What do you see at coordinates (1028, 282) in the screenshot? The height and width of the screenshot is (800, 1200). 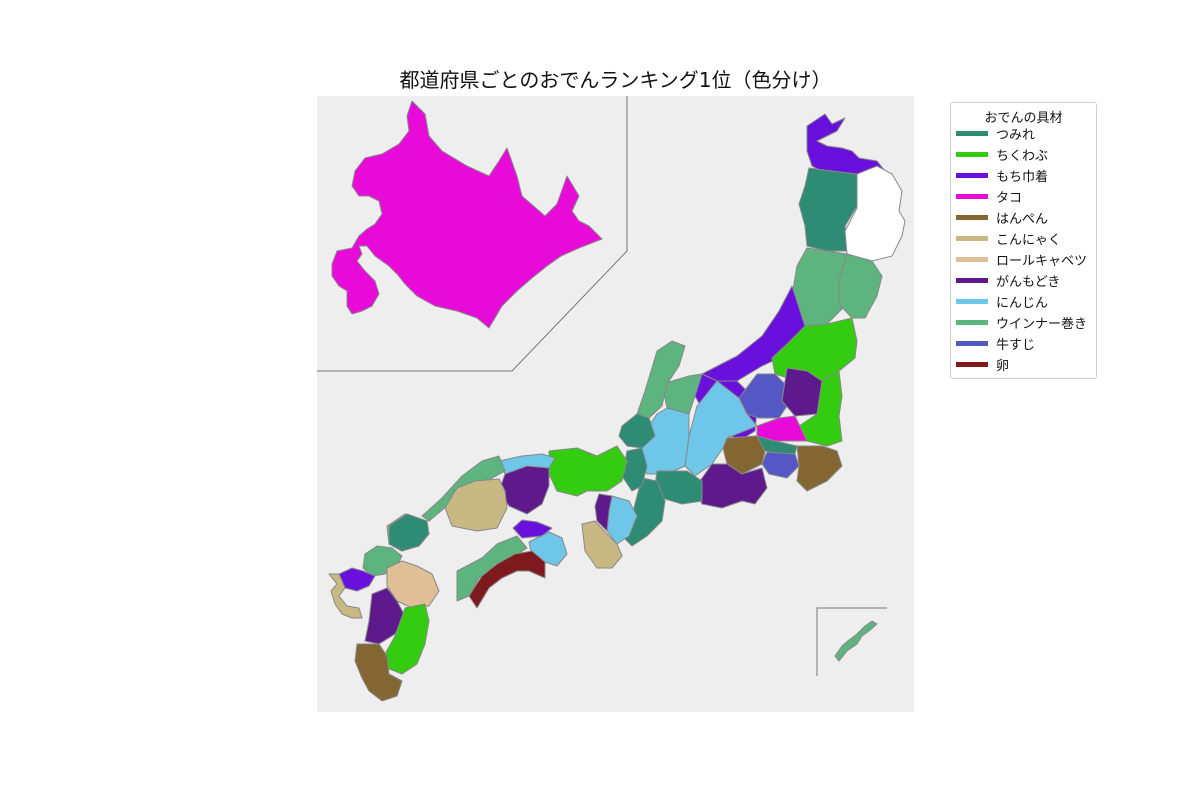 I see `legend-label: がんもどき` at bounding box center [1028, 282].